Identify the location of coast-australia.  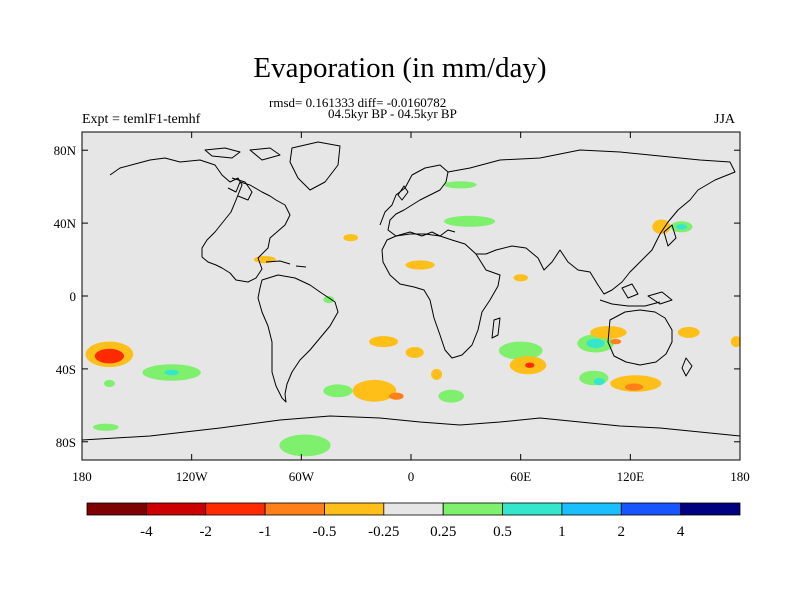
(640, 337).